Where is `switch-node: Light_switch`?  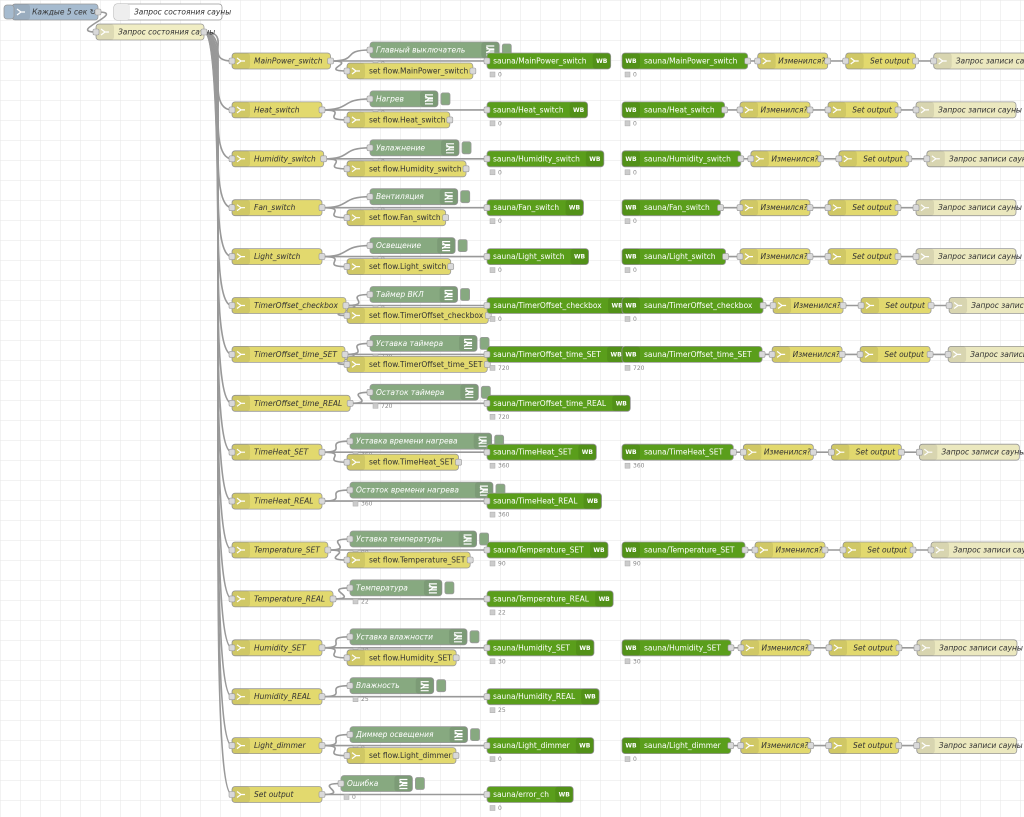 switch-node: Light_switch is located at coordinates (277, 257).